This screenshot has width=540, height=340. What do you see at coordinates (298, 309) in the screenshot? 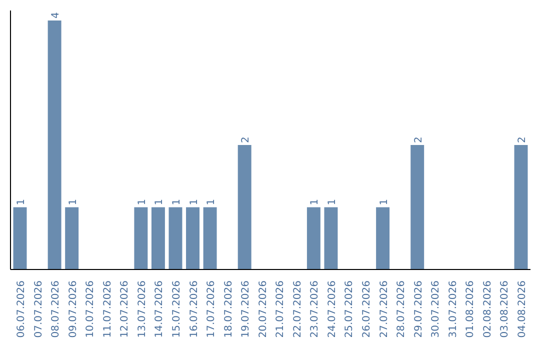
I see `x-tick-label: 22.07.2026` at bounding box center [298, 309].